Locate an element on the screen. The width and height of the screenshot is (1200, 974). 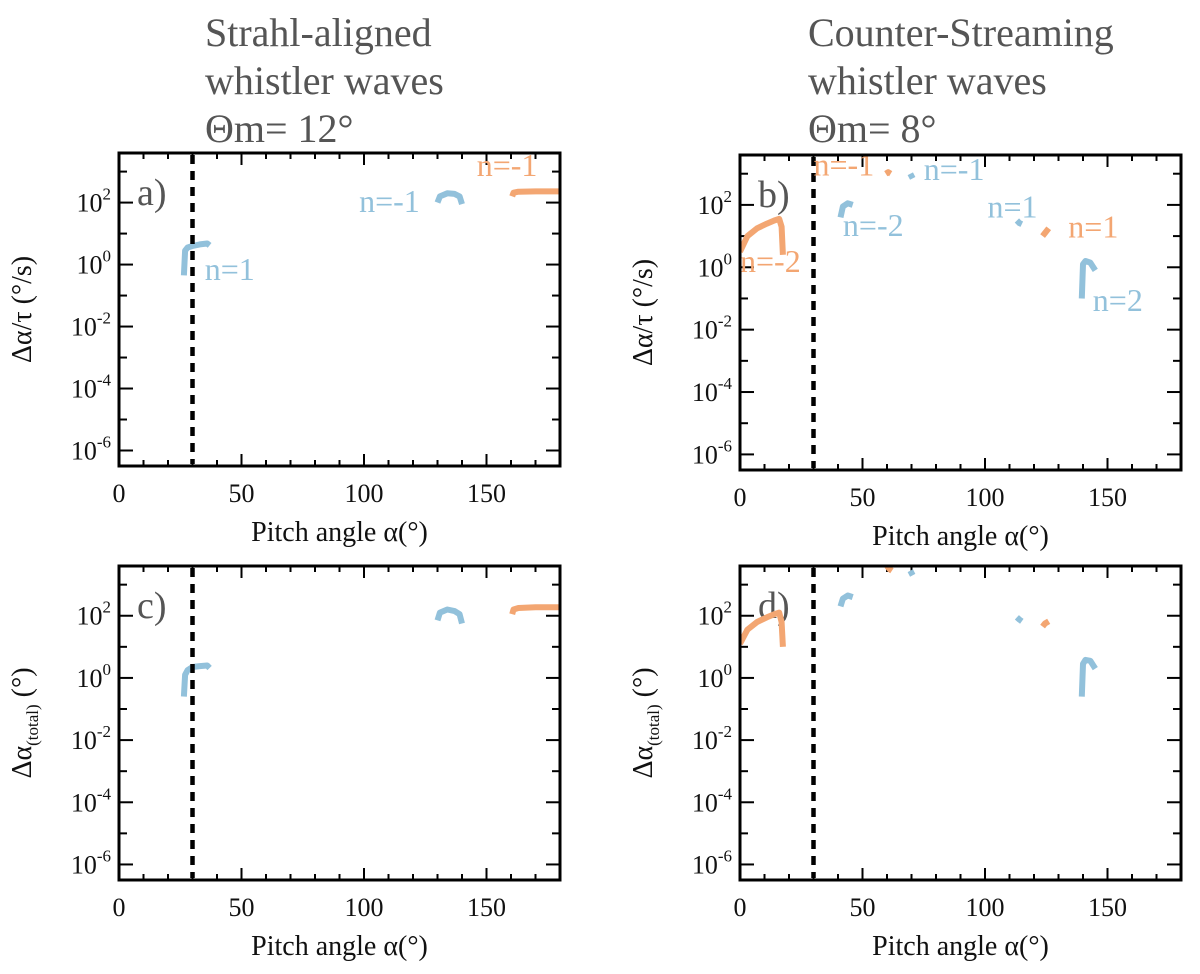
annotation-blue: n=2 is located at coordinates (1118, 300).